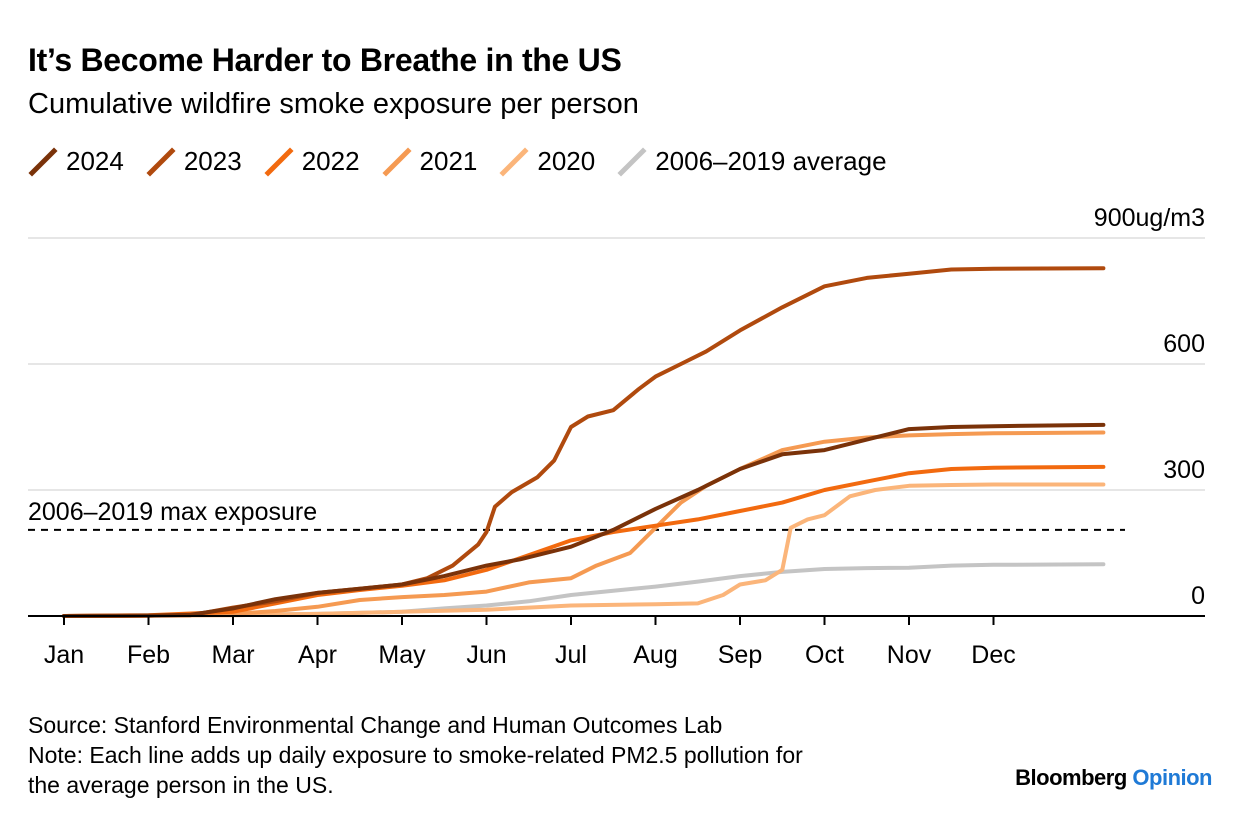  I want to click on x-tick-label-feb: Feb, so click(148, 655).